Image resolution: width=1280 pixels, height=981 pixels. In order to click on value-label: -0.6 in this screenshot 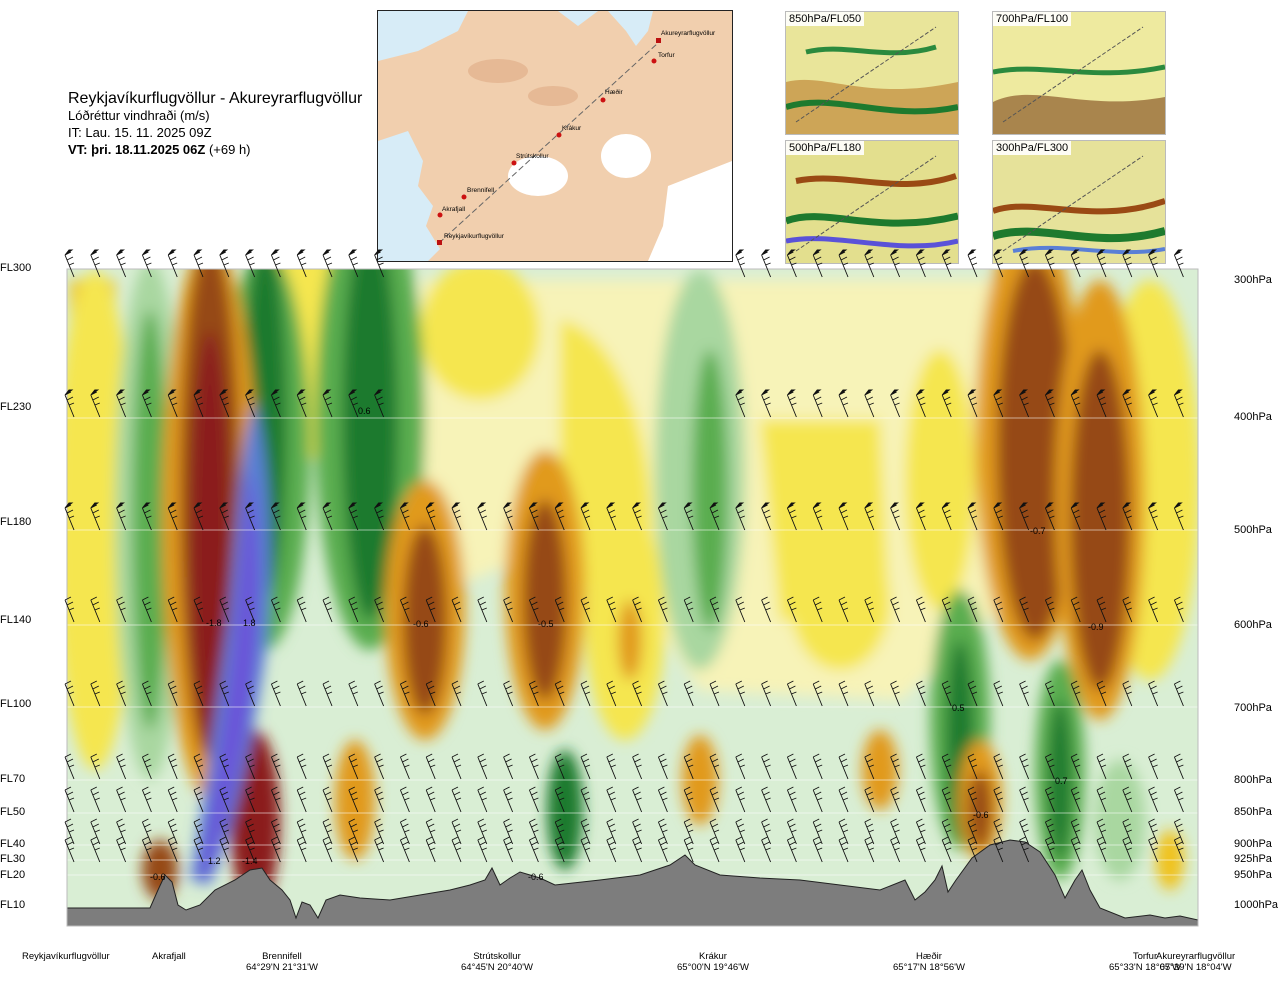, I will do `click(158, 877)`.